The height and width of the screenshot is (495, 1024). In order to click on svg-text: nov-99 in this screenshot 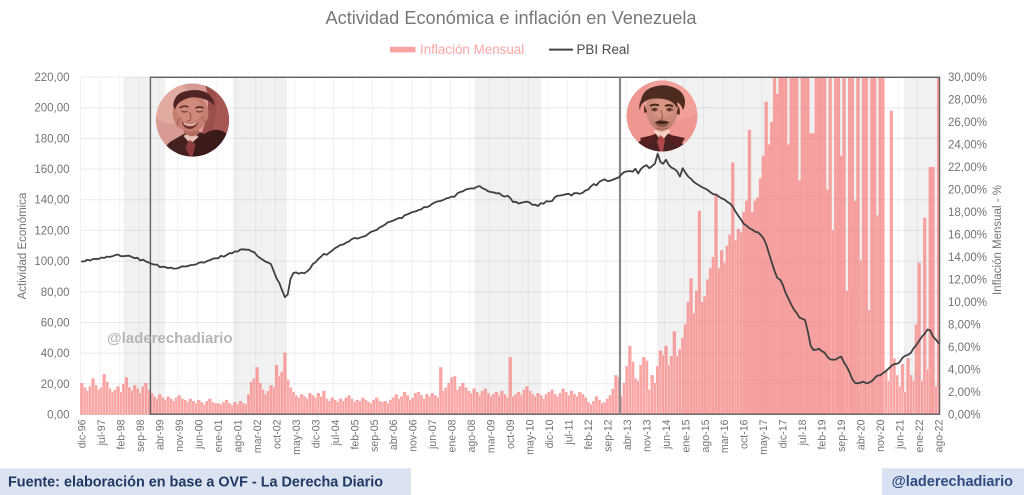, I will do `click(180, 435)`.